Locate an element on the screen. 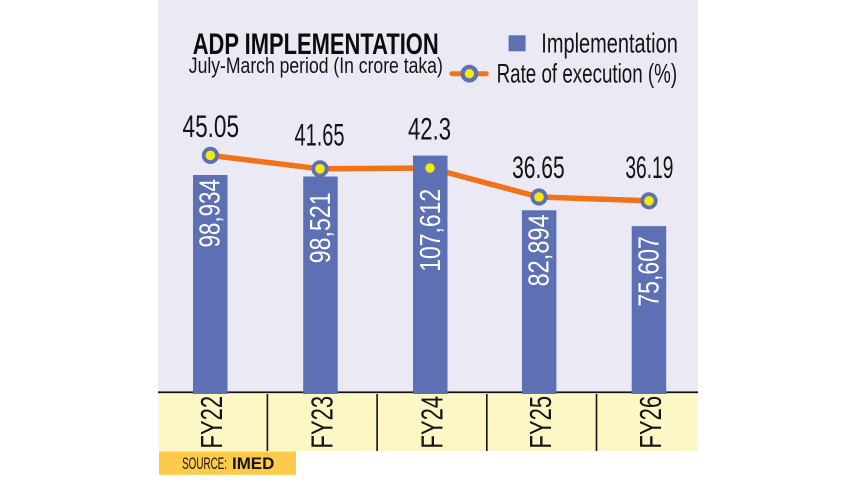 This screenshot has width=857, height=482. svg-text: 82,894 is located at coordinates (540, 250).